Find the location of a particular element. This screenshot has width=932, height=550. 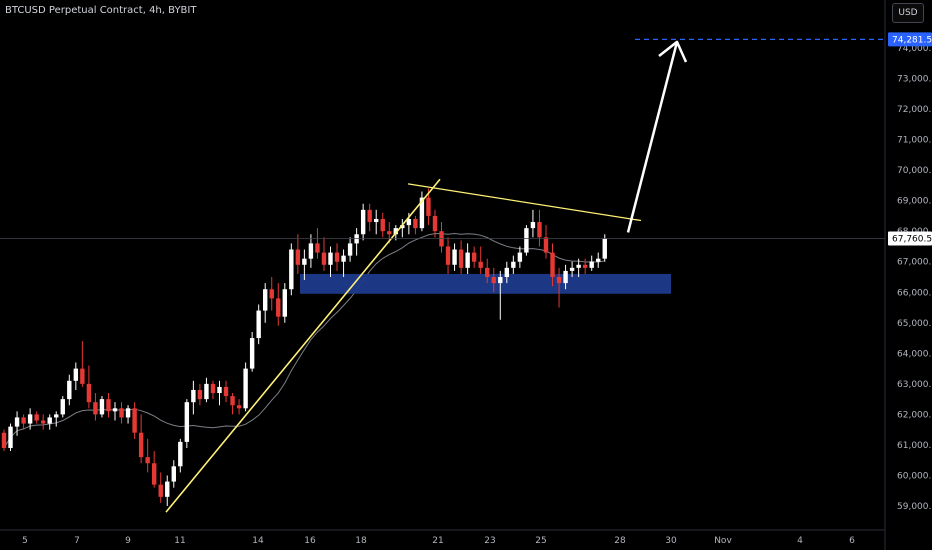

price-tick-label: 66,000.0 is located at coordinates (914, 293).